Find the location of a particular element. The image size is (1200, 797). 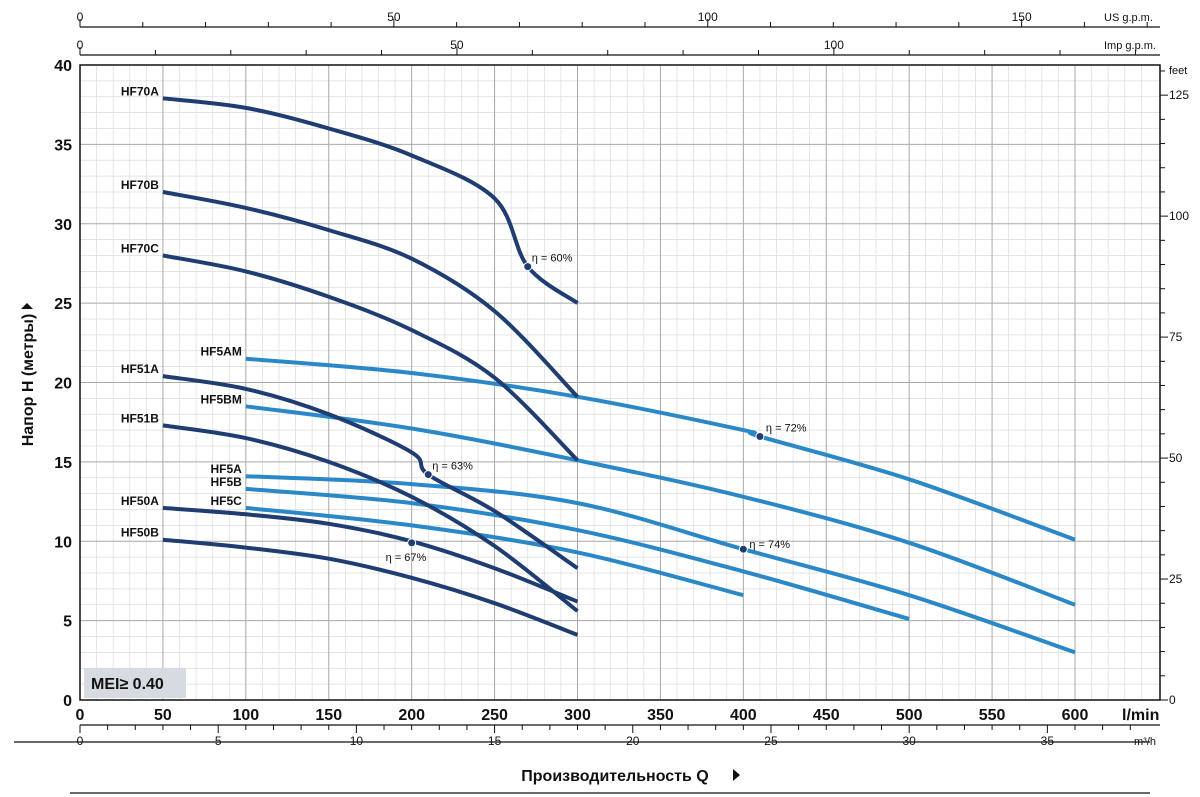

feet-unit-label: feet is located at coordinates (1178, 71).